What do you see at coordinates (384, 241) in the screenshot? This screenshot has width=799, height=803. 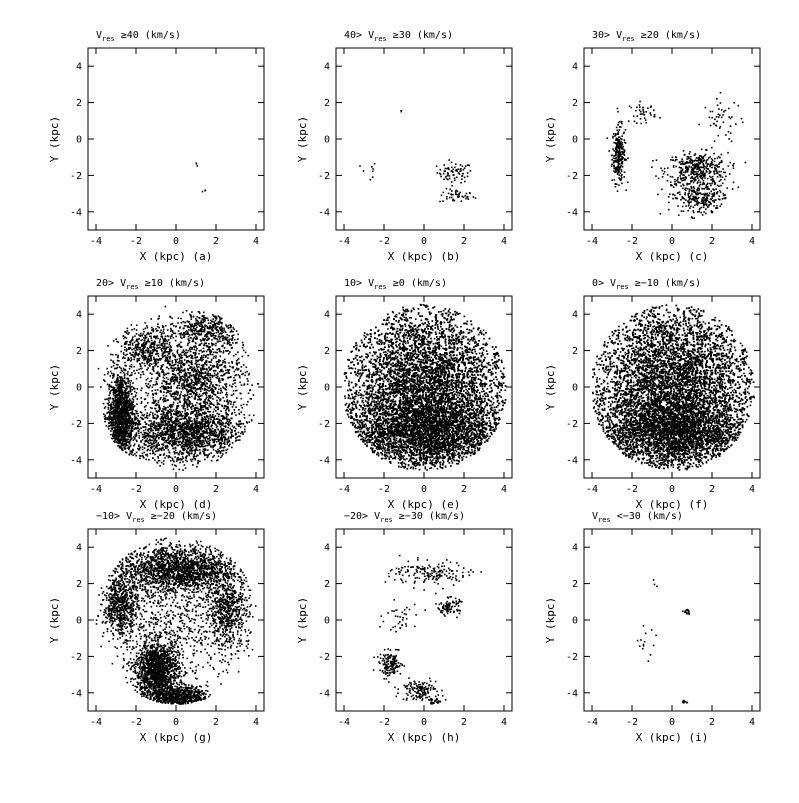 I see `x-tick-label: -2` at bounding box center [384, 241].